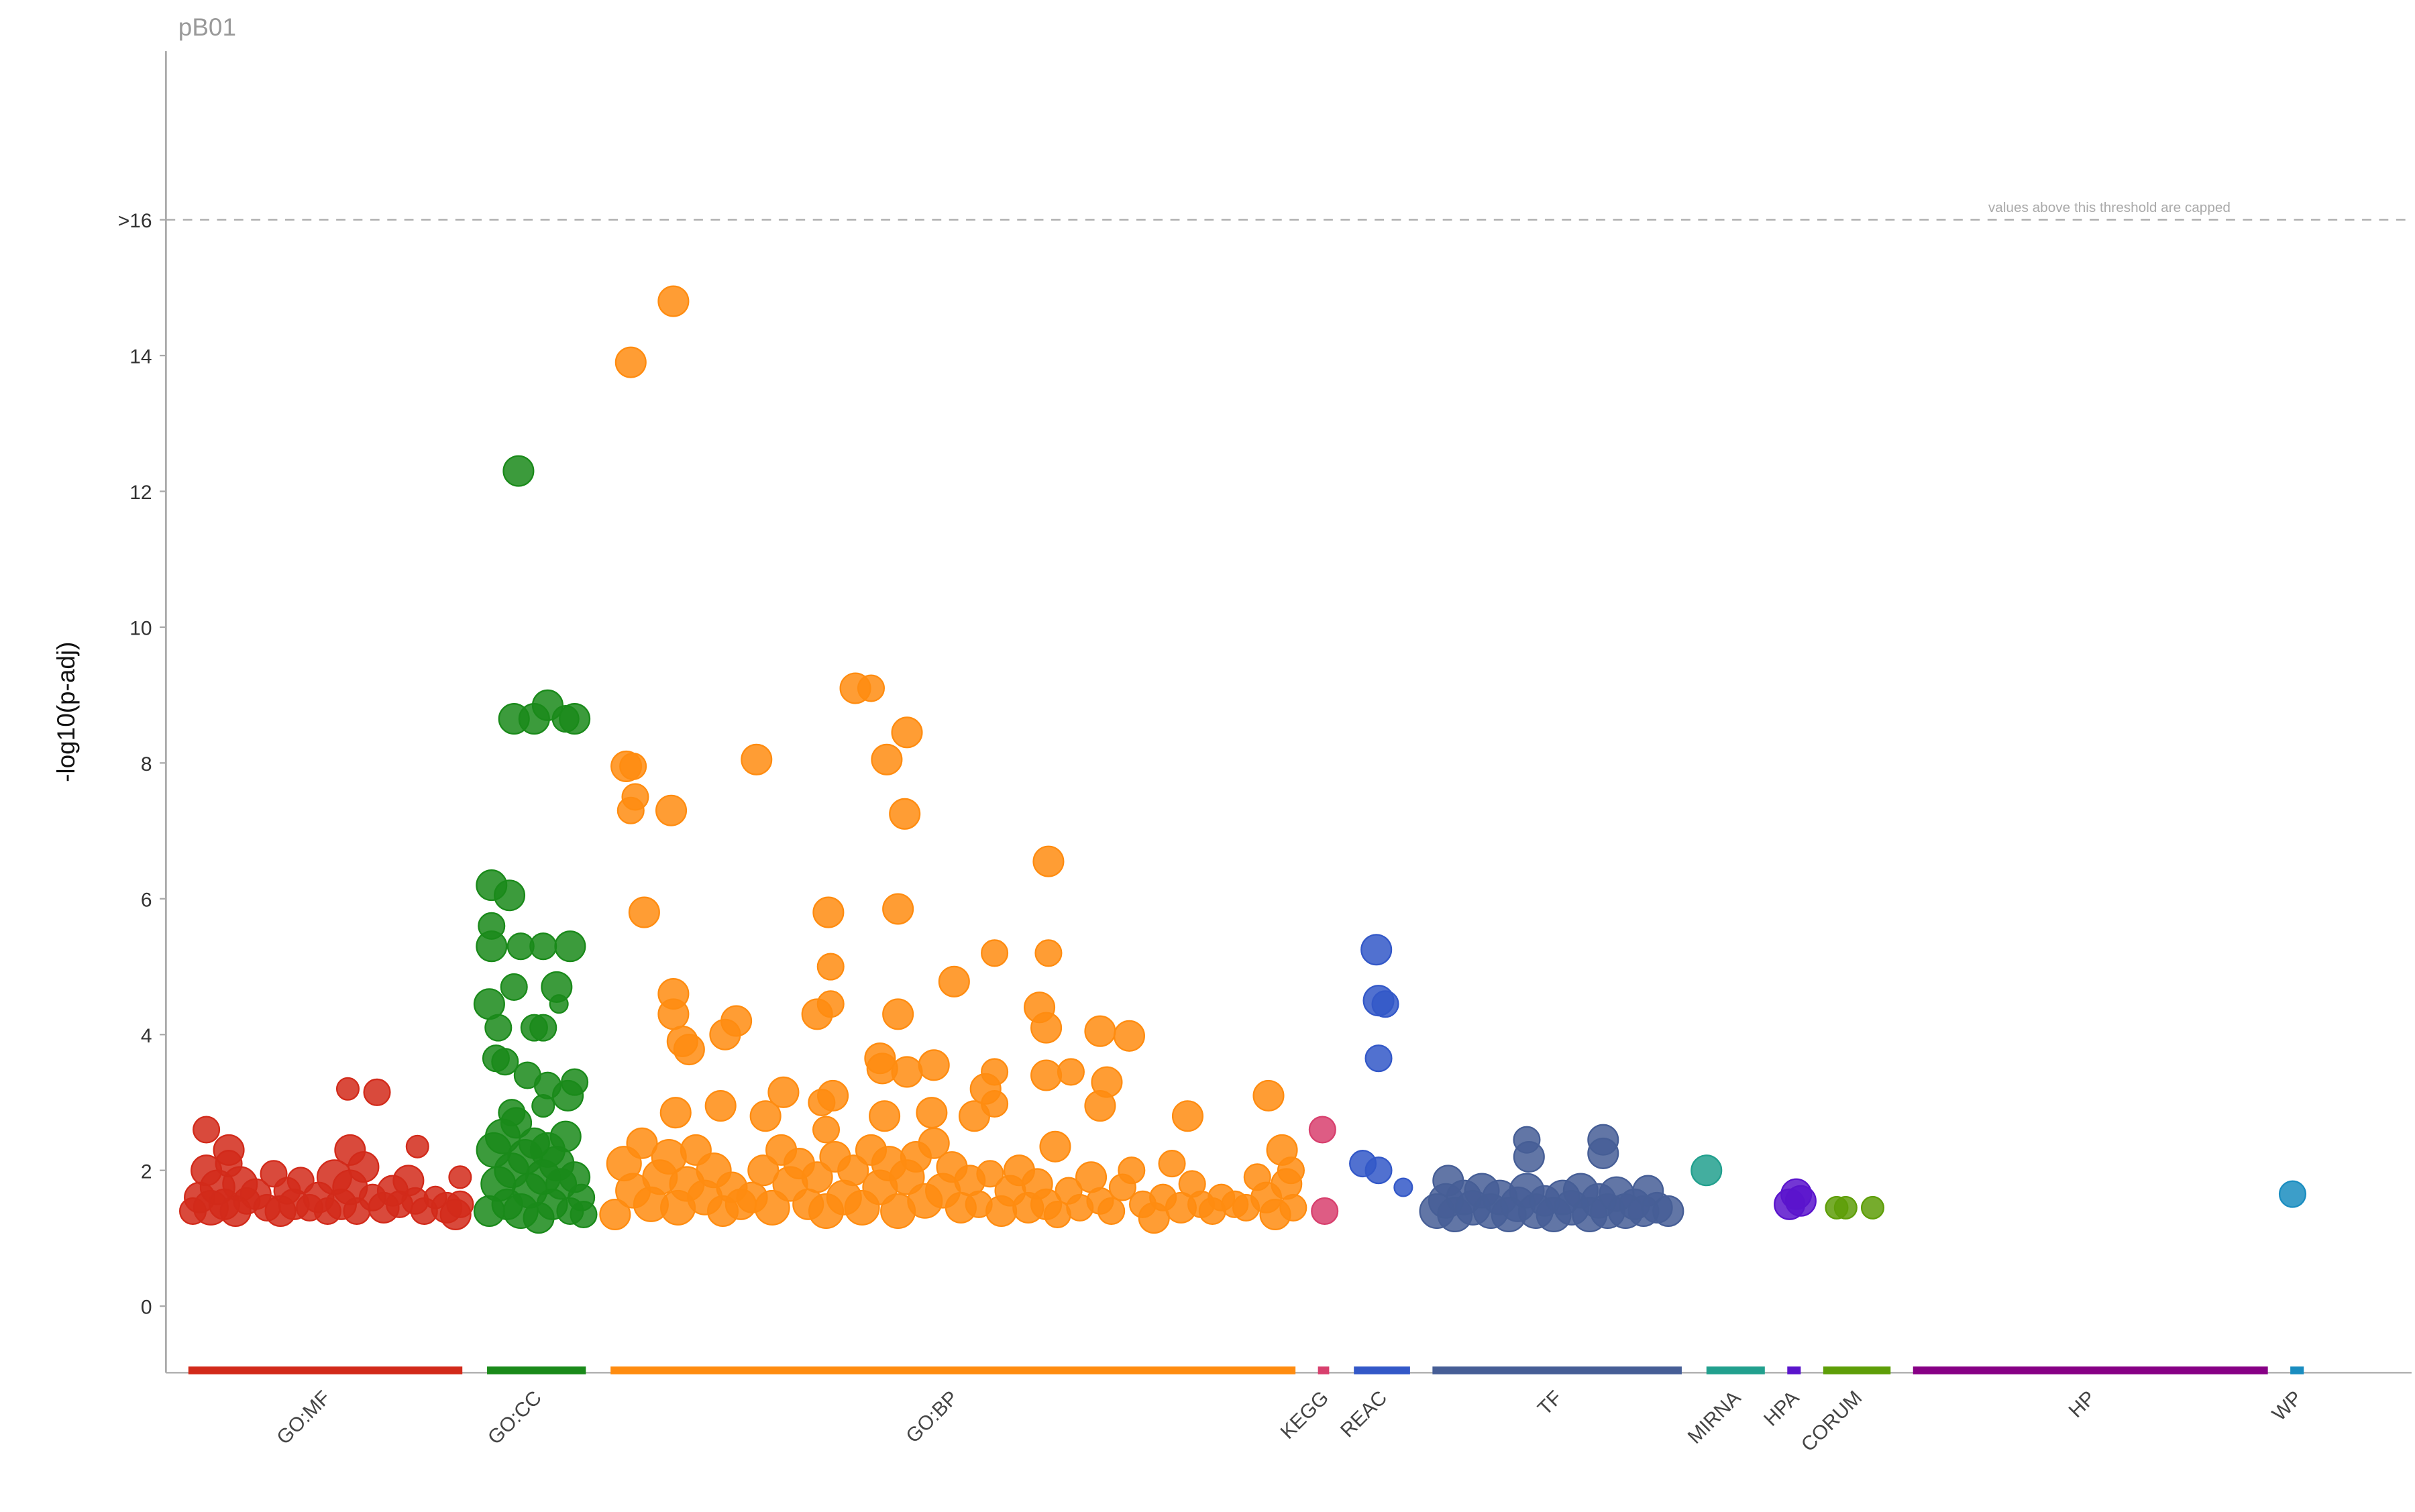 The height and width of the screenshot is (1512, 2415). What do you see at coordinates (2292, 1194) in the screenshot?
I see `data-point-wp` at bounding box center [2292, 1194].